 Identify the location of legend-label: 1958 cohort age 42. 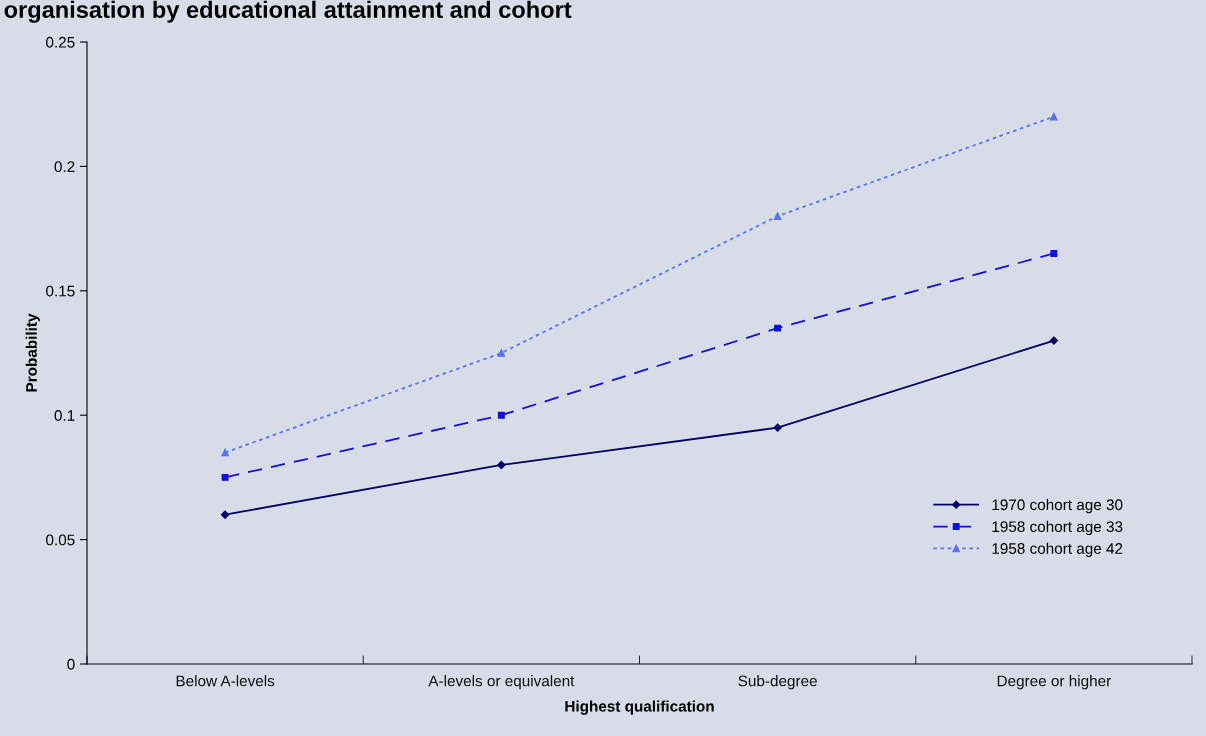
(1057, 549).